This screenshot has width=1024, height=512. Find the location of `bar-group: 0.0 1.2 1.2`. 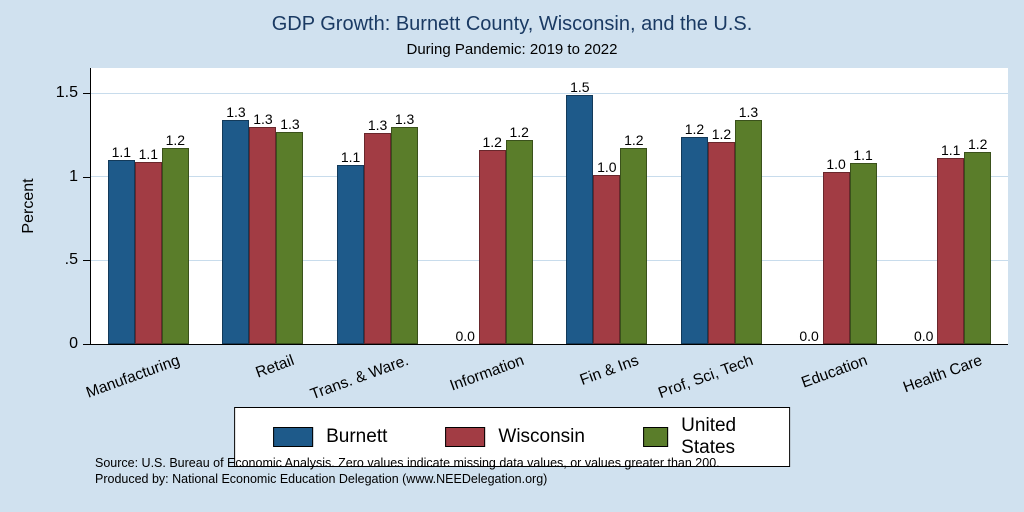

bar-group: 0.0 1.2 1.2 is located at coordinates (492, 234).